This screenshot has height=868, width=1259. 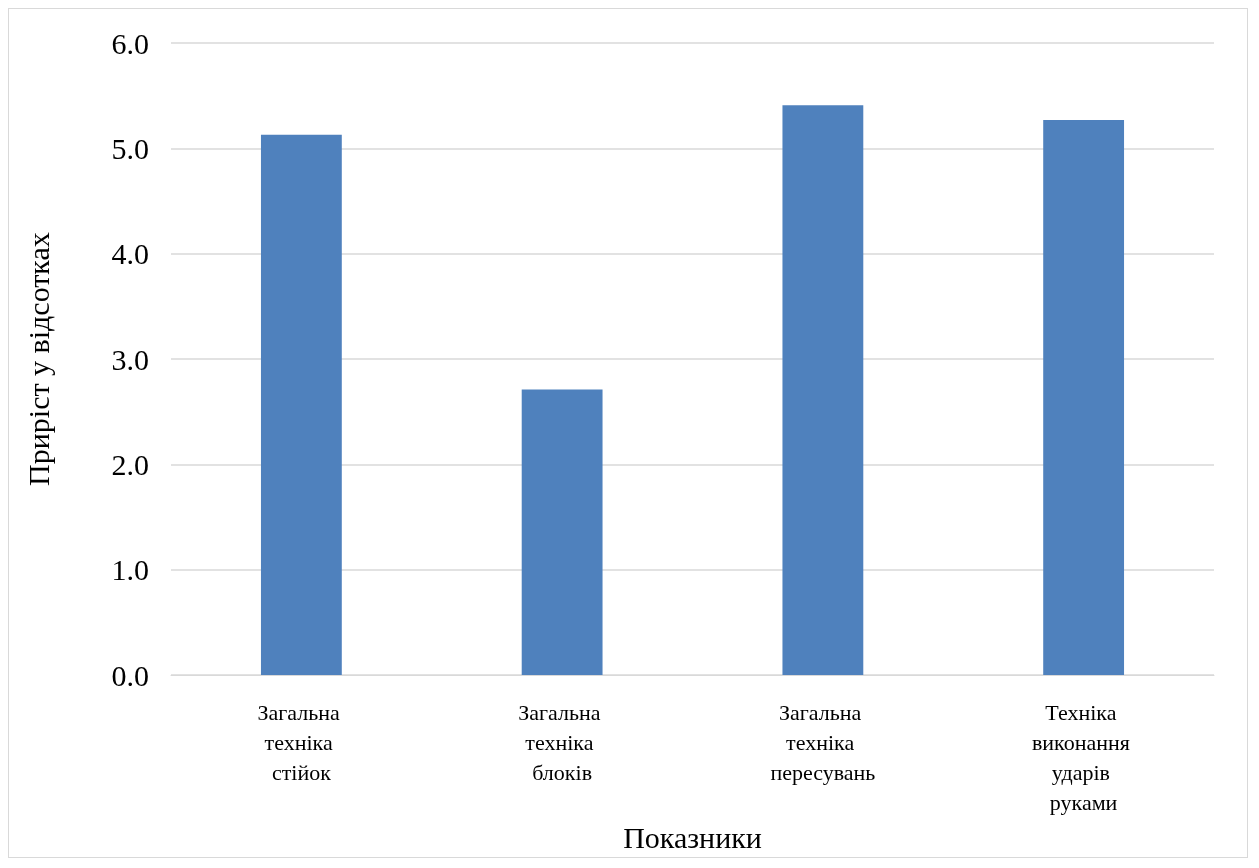 I want to click on y-tick-label: 3.0, so click(x=130, y=359).